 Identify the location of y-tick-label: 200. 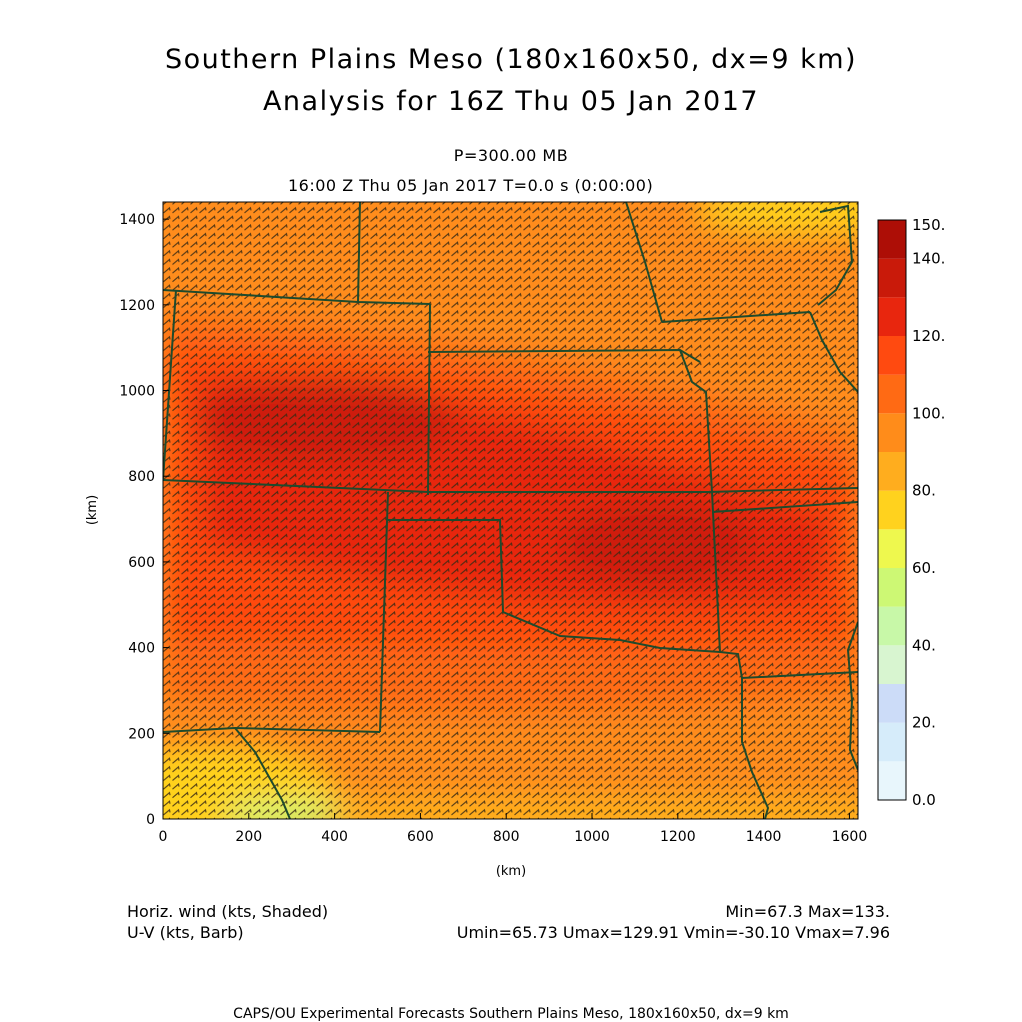
(141, 734).